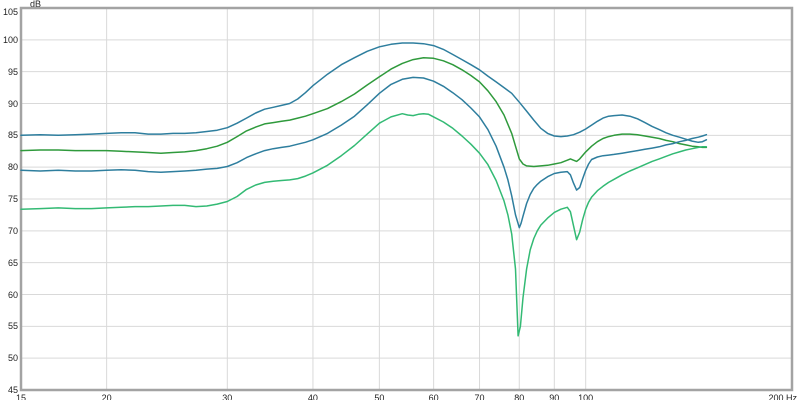  Describe the element at coordinates (12, 262) in the screenshot. I see `y-tick-label-65: 65` at that location.